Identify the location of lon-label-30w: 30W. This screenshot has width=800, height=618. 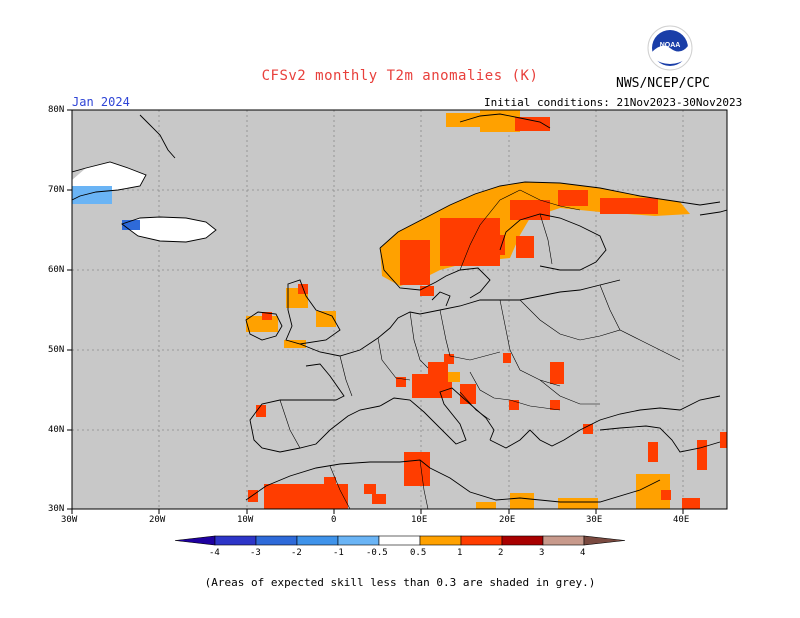
(69, 520).